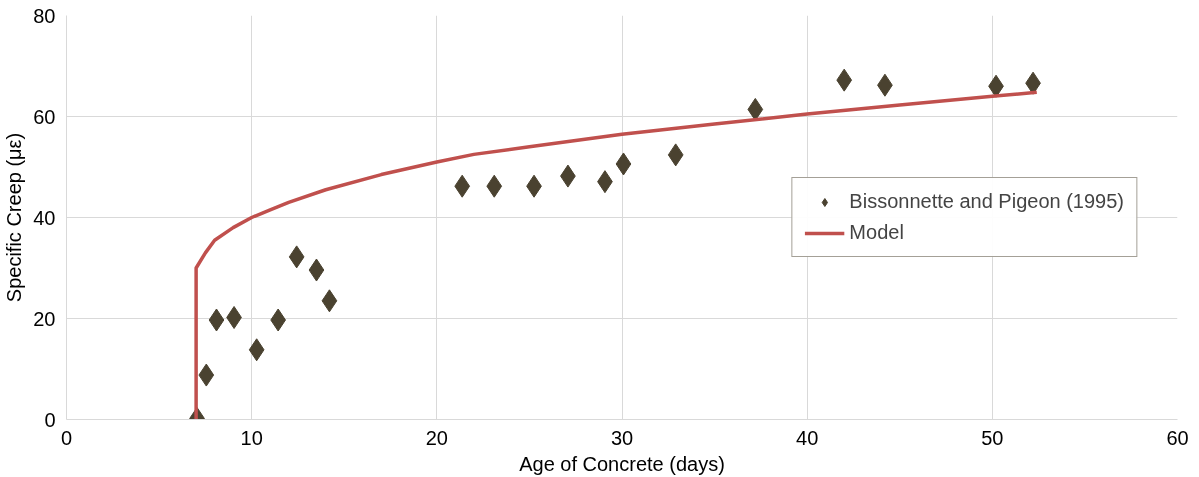 This screenshot has height=477, width=1199. I want to click on y-tick-label: 0, so click(50, 419).